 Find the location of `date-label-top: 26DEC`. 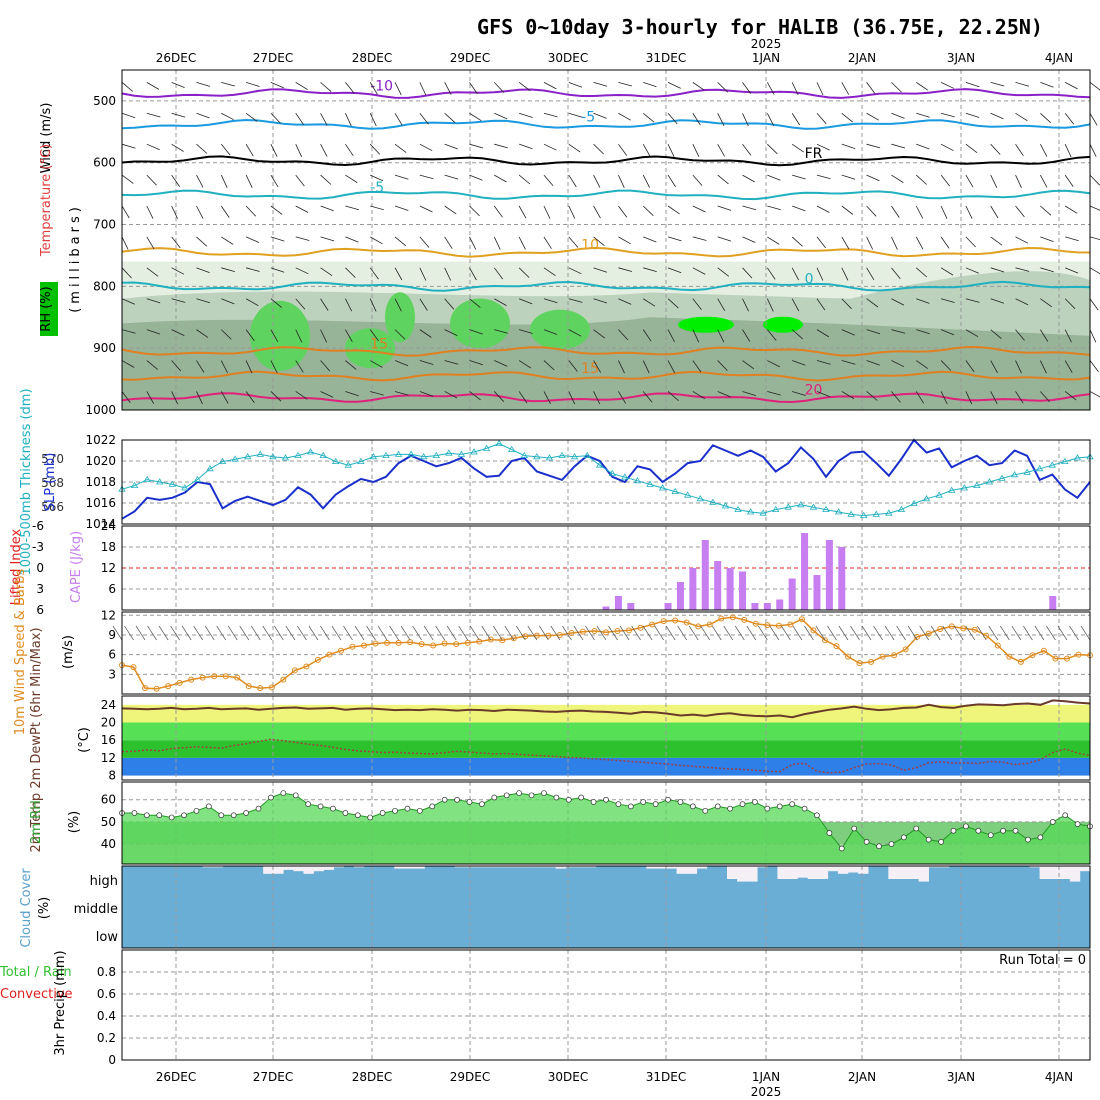

date-label-top: 26DEC is located at coordinates (176, 58).